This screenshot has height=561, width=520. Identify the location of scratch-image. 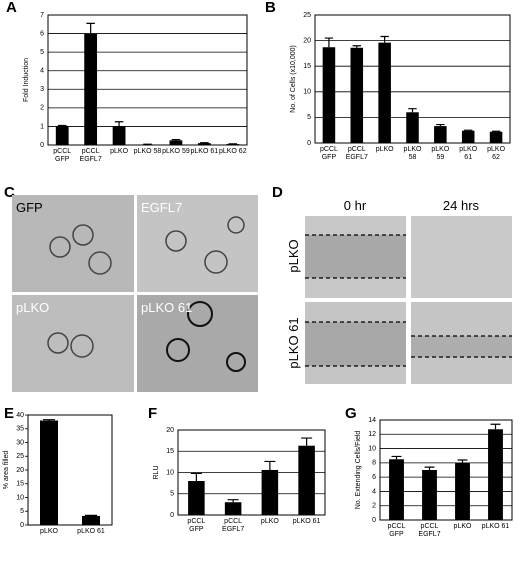
(461, 257).